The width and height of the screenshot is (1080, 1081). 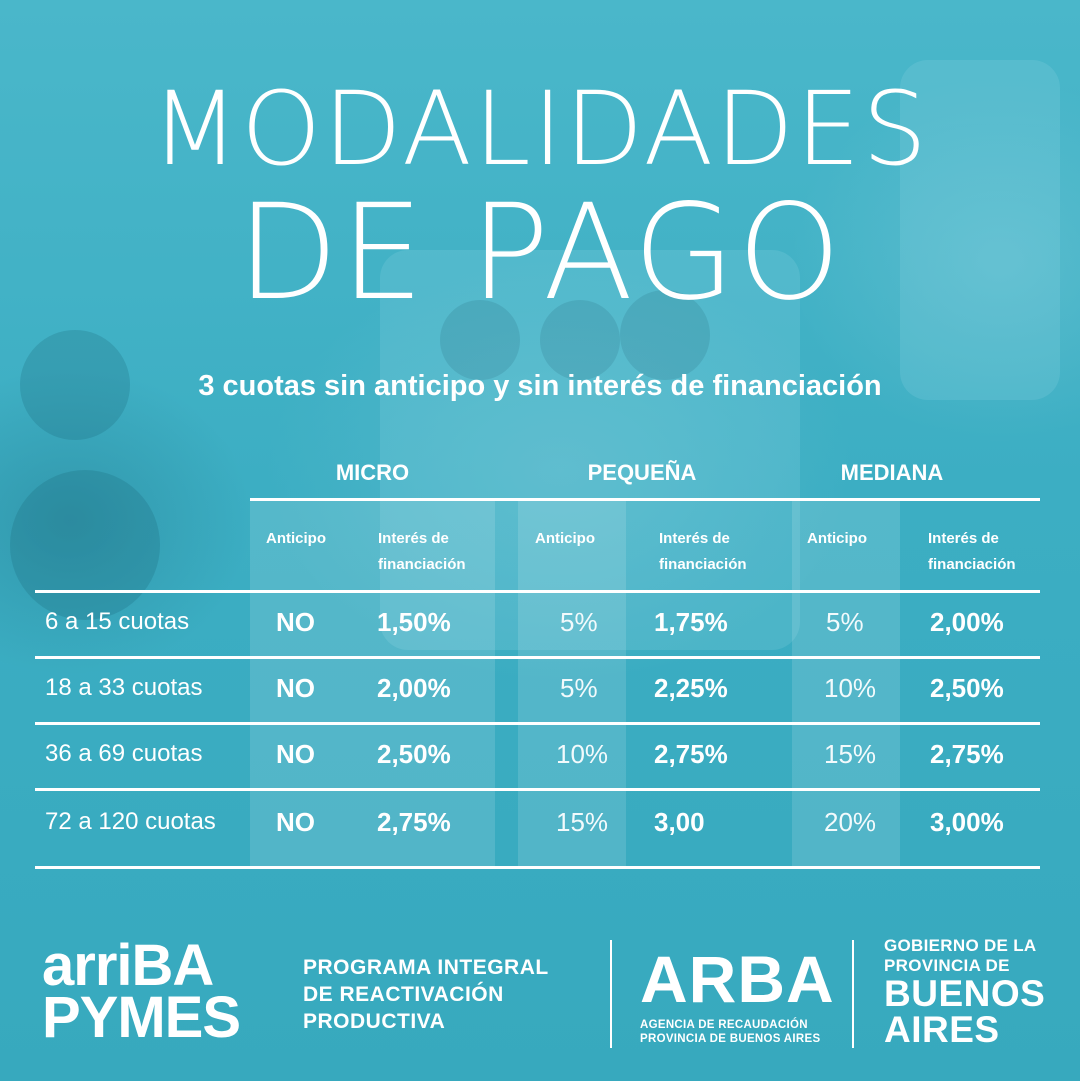 What do you see at coordinates (414, 822) in the screenshot?
I see `cell-micro-interes: 2,75%` at bounding box center [414, 822].